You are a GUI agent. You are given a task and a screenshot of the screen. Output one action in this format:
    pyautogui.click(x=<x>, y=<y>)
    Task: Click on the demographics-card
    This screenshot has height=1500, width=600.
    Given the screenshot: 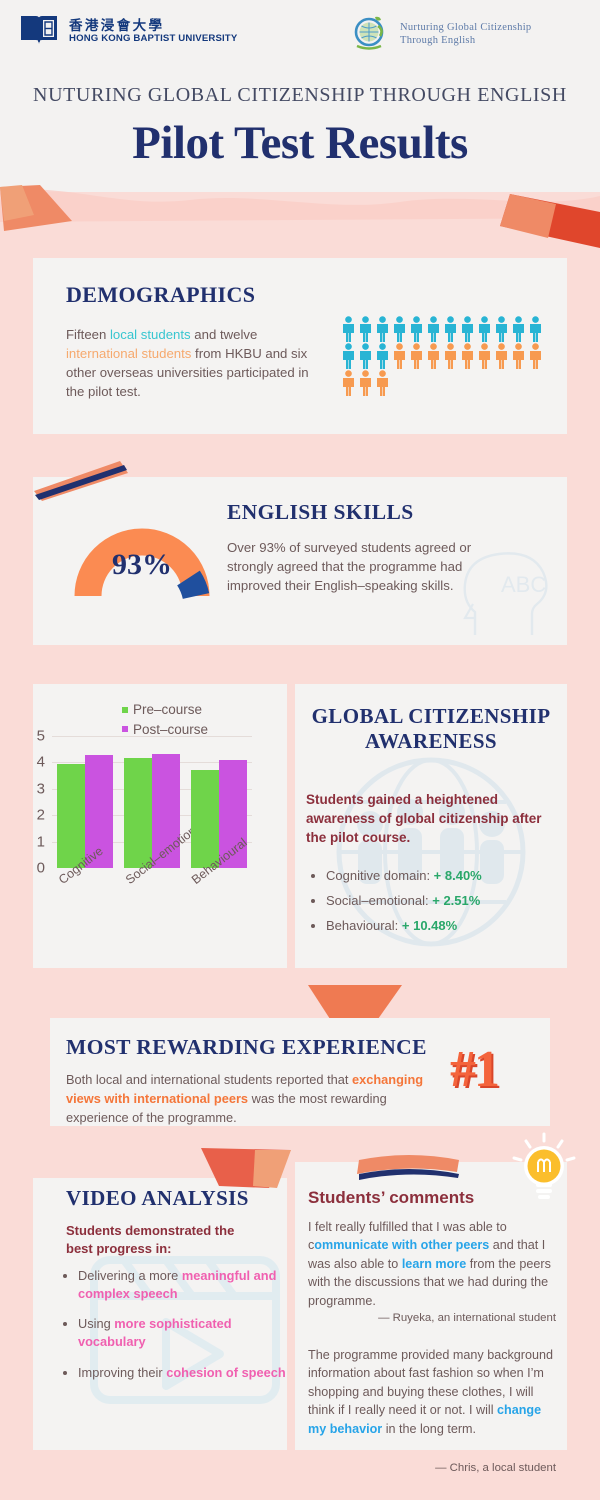 What is the action you would take?
    pyautogui.click(x=300, y=346)
    